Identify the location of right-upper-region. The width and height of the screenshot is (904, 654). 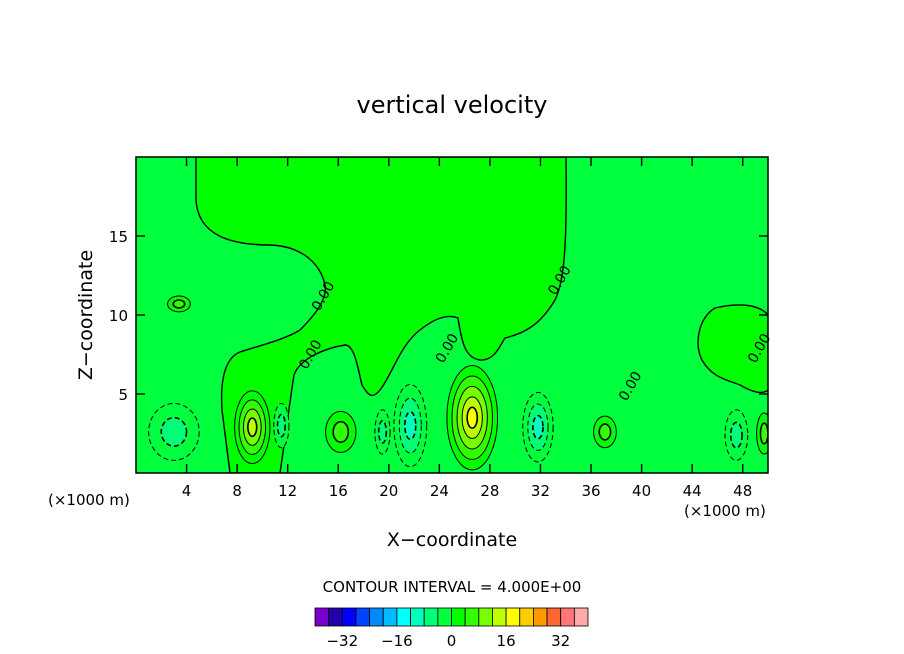
(732, 349).